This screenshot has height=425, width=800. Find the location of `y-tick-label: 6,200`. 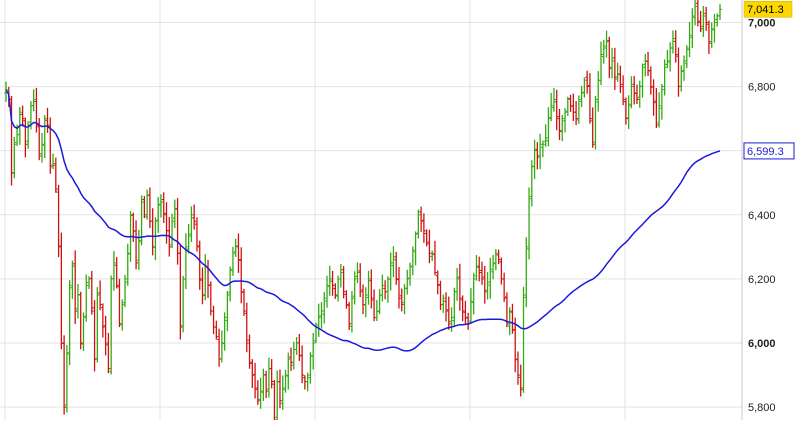

y-tick-label: 6,200 is located at coordinates (762, 280).